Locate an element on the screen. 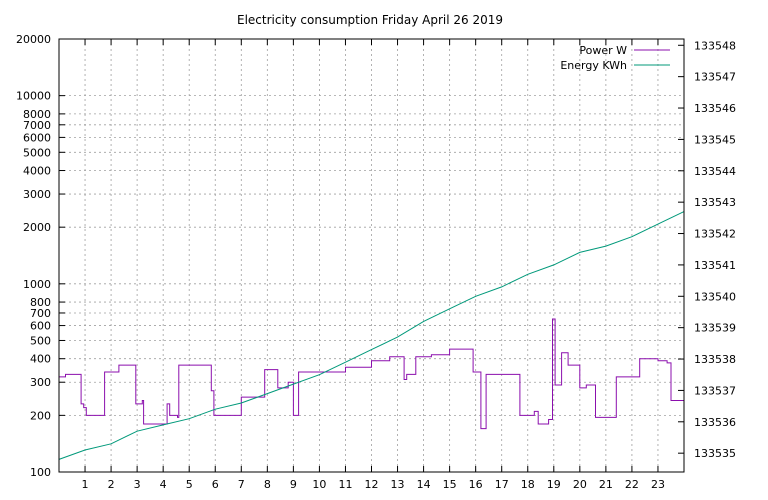 The height and width of the screenshot is (500, 768). y-right-tick-label: 133536 is located at coordinates (715, 422).